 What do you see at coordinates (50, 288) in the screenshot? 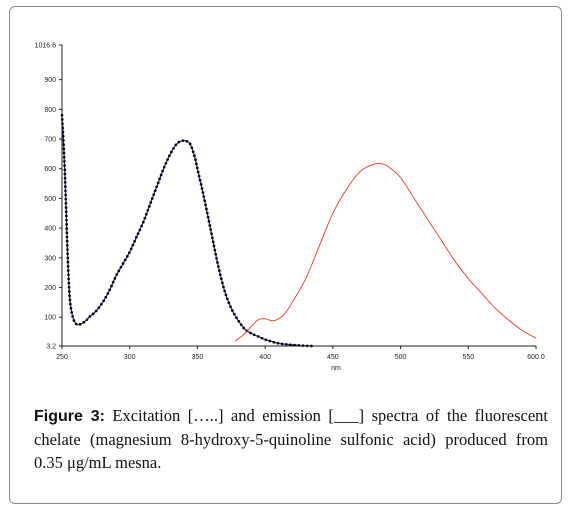
I see `y-tick-label: 200` at bounding box center [50, 288].